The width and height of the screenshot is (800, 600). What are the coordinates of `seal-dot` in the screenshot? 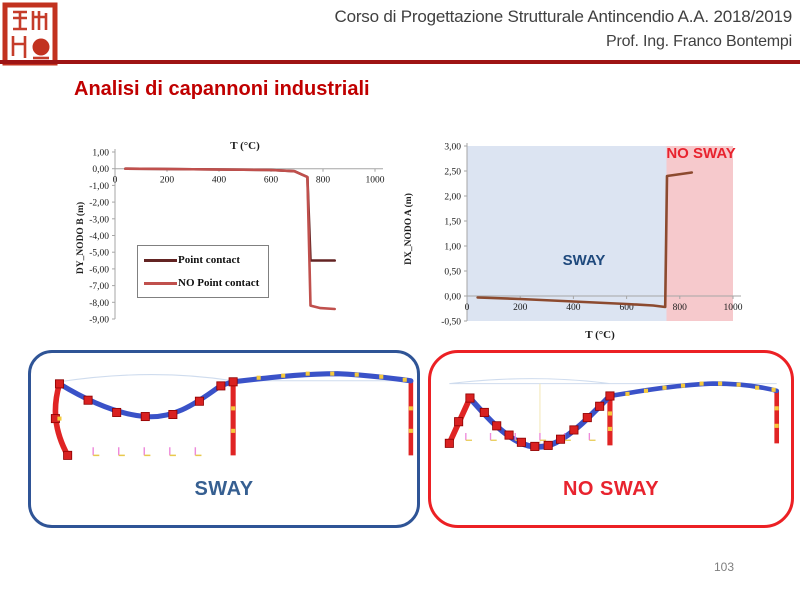 It's located at (41, 47).